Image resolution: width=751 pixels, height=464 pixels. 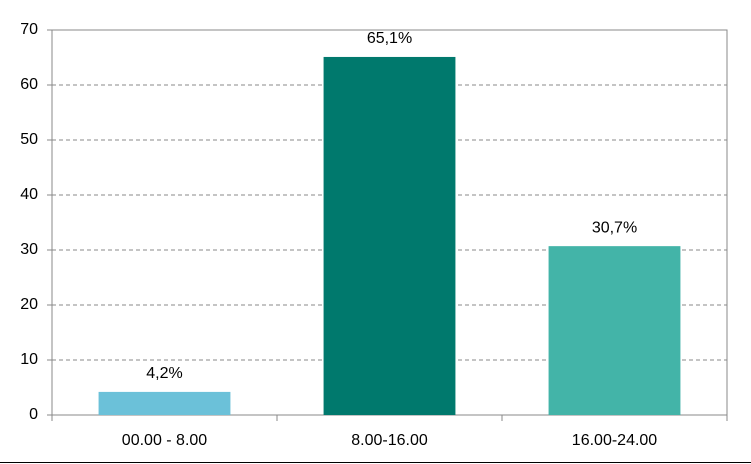 What do you see at coordinates (29, 304) in the screenshot?
I see `y-tick-label: 20` at bounding box center [29, 304].